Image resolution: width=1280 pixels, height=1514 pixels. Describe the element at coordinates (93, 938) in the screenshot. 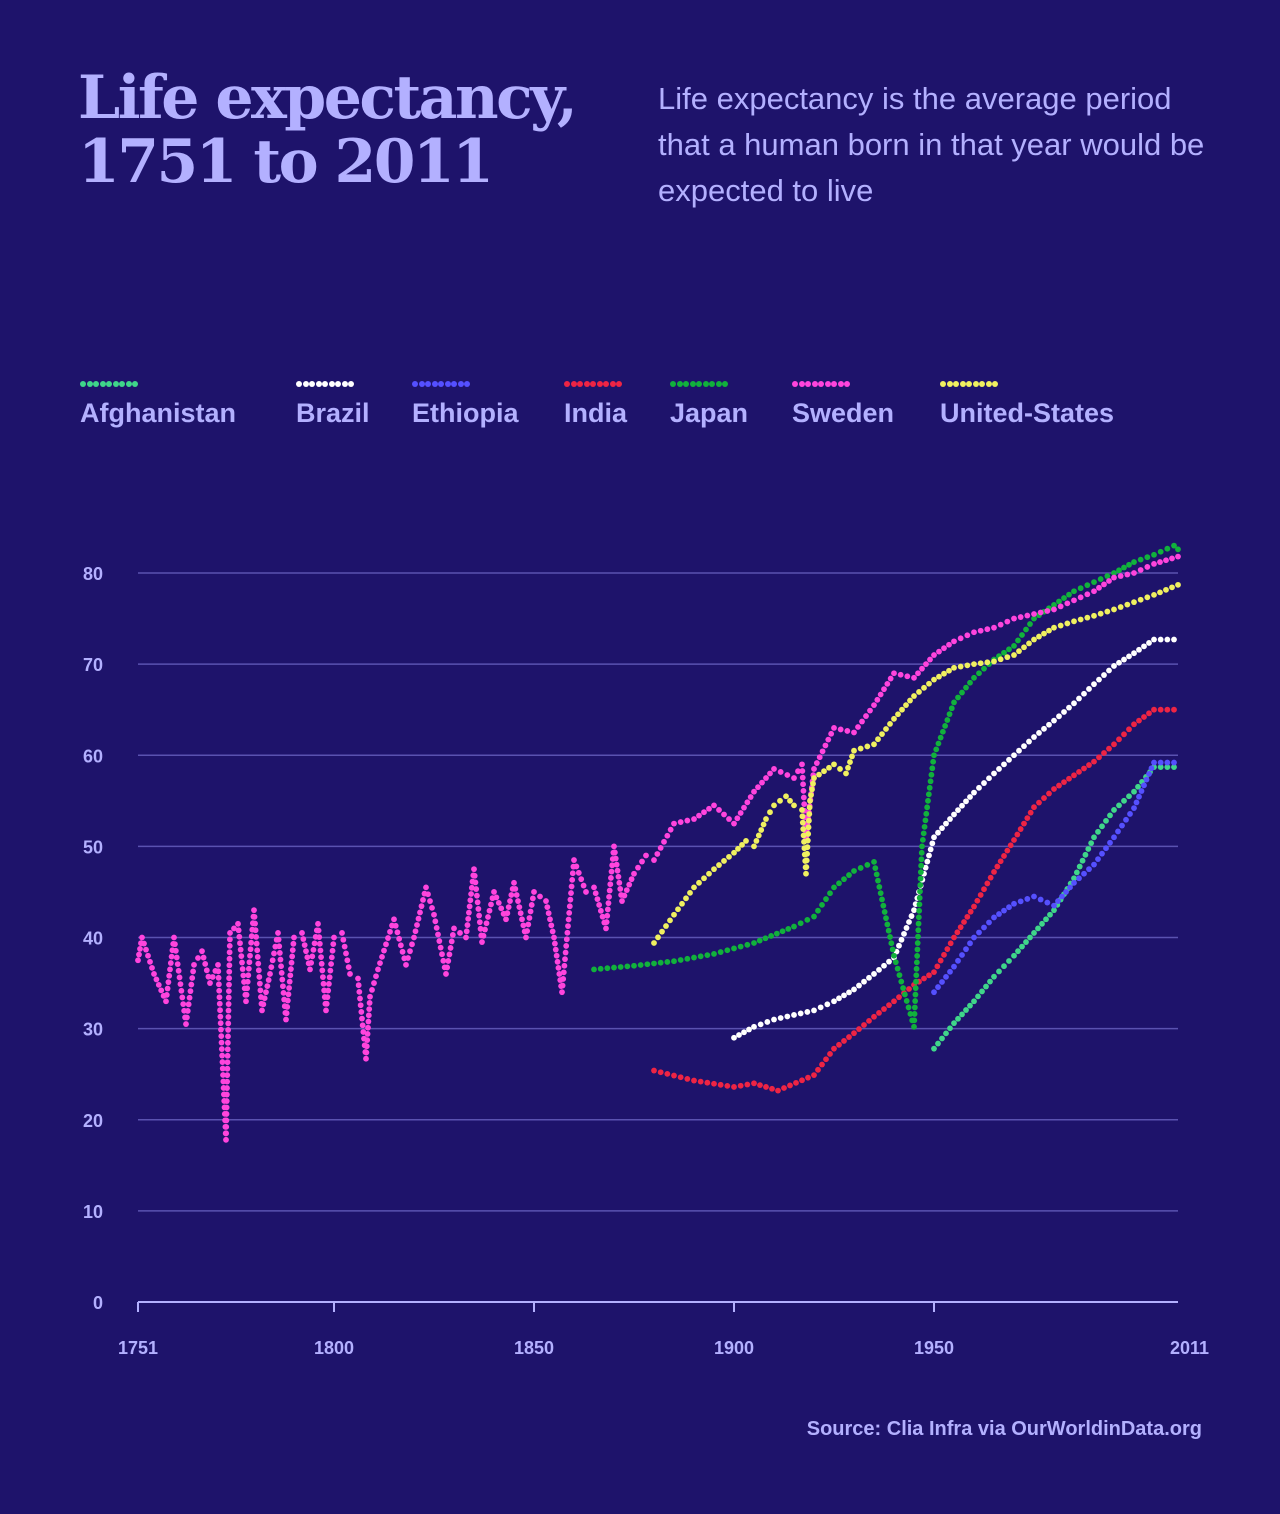

I see `y-axis: 0 10 20 30 40 50 60 70 80` at that location.